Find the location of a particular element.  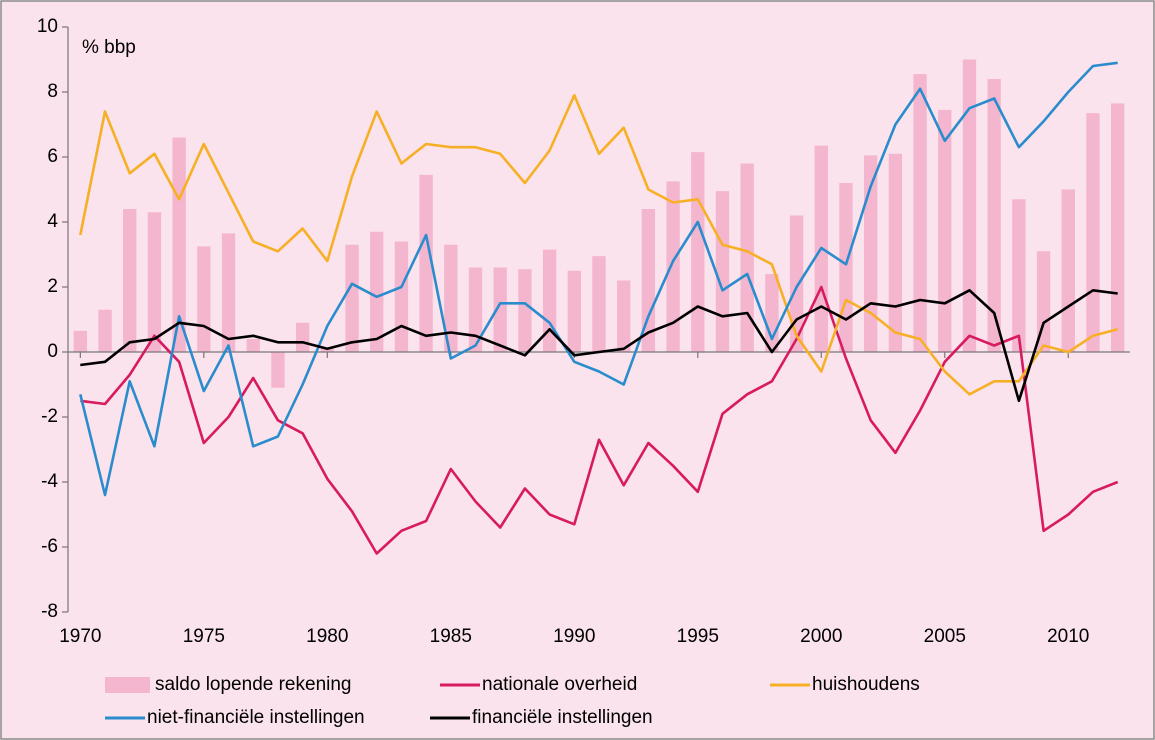

x-tick-label: 2000 is located at coordinates (821, 636).